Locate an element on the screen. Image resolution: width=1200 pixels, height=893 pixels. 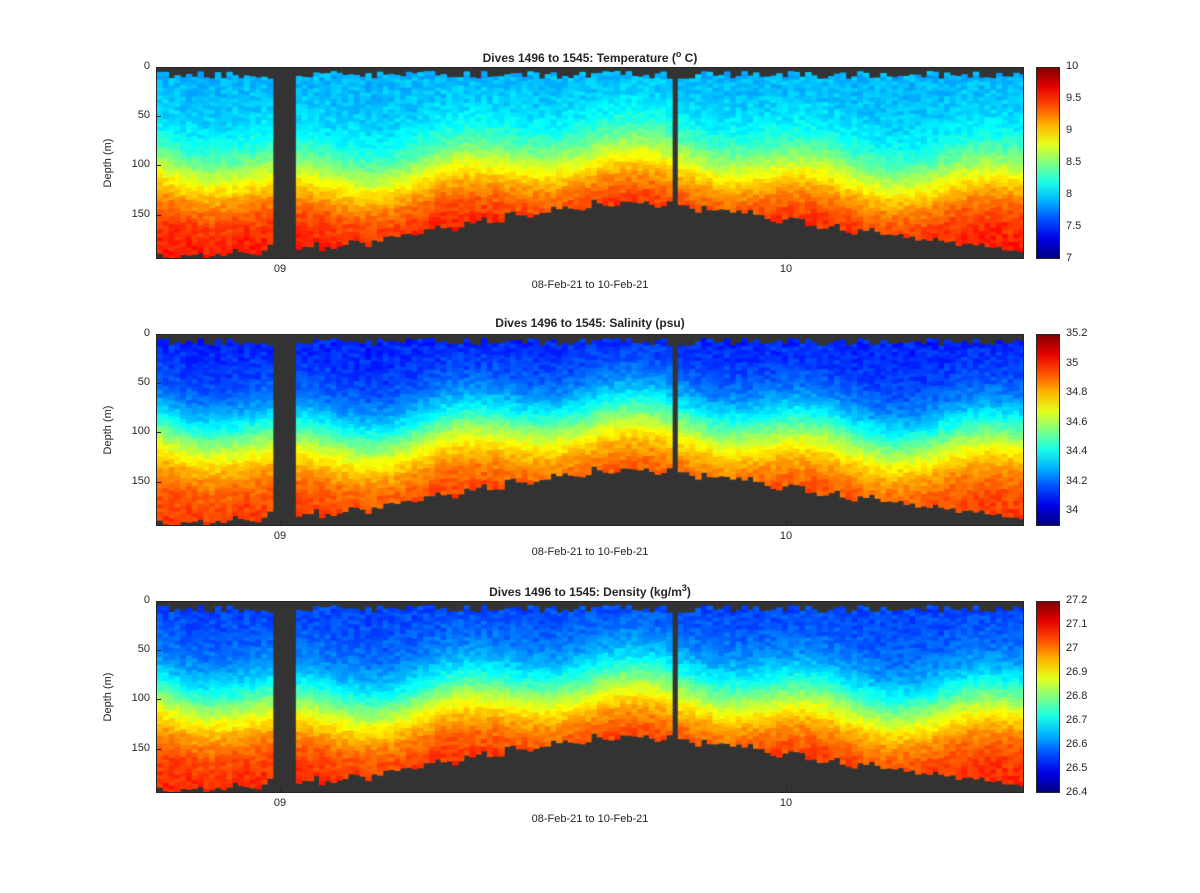
colorbar-tick-label: 26.5 is located at coordinates (1077, 768).